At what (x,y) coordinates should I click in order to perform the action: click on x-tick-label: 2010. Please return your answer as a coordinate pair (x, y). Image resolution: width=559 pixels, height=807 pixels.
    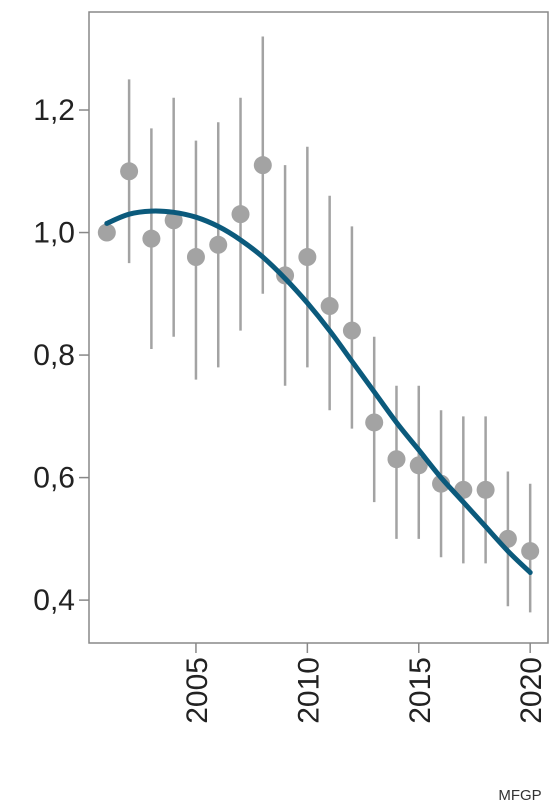
    Looking at the image, I should click on (308, 690).